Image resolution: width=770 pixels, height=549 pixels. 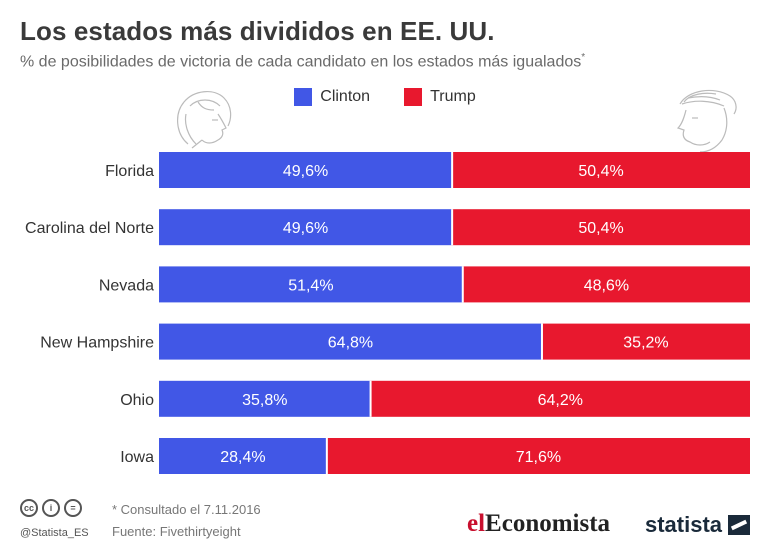 I want to click on chart-title: Los estados más divididos en EE. UU., so click(x=257, y=31).